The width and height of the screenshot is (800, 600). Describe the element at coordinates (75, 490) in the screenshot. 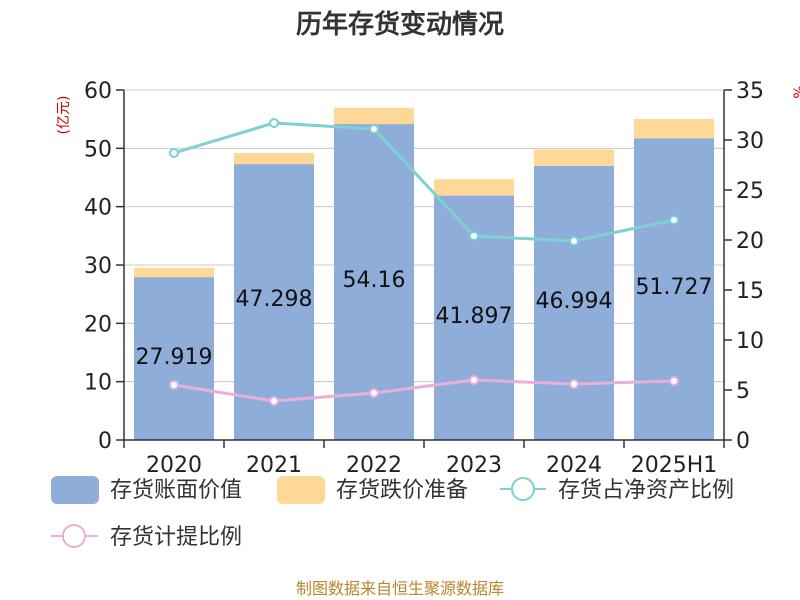

I see `legend-swatch-book-value` at that location.